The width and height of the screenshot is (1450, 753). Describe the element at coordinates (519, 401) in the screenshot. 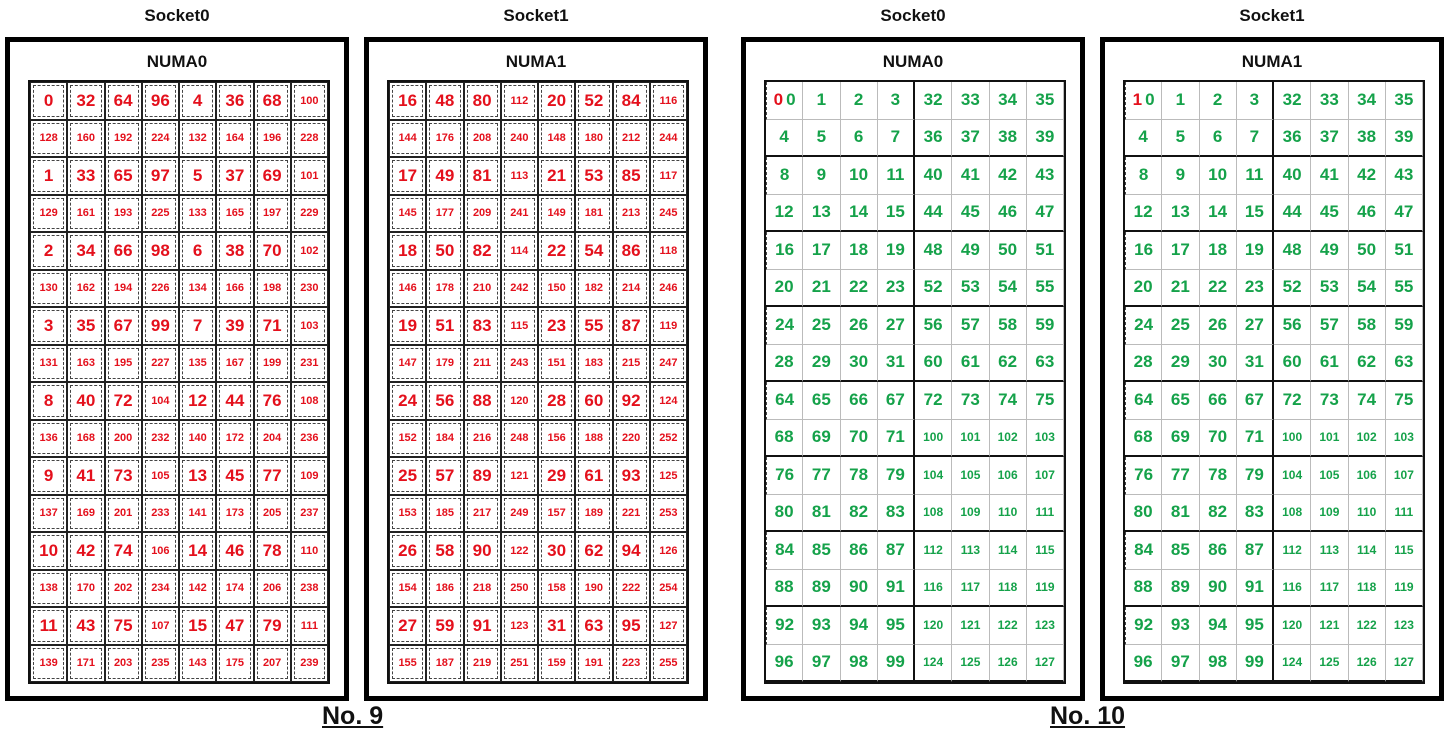

I see `core-cell: 120` at that location.